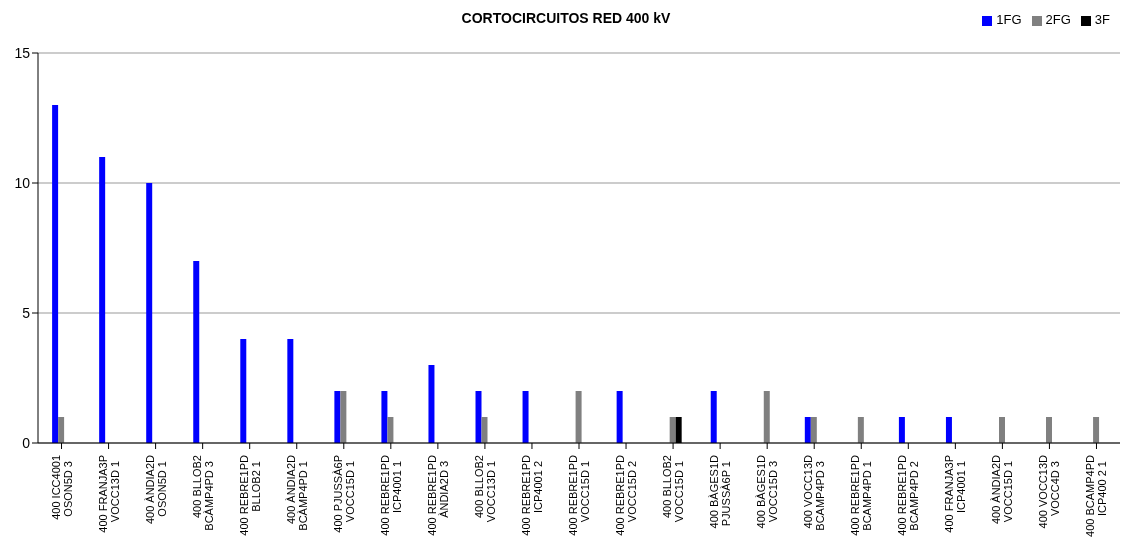  What do you see at coordinates (155, 489) in the screenshot?
I see `x-tick-label: 400 ÀNDIA2D OSON5D 1` at bounding box center [155, 489].